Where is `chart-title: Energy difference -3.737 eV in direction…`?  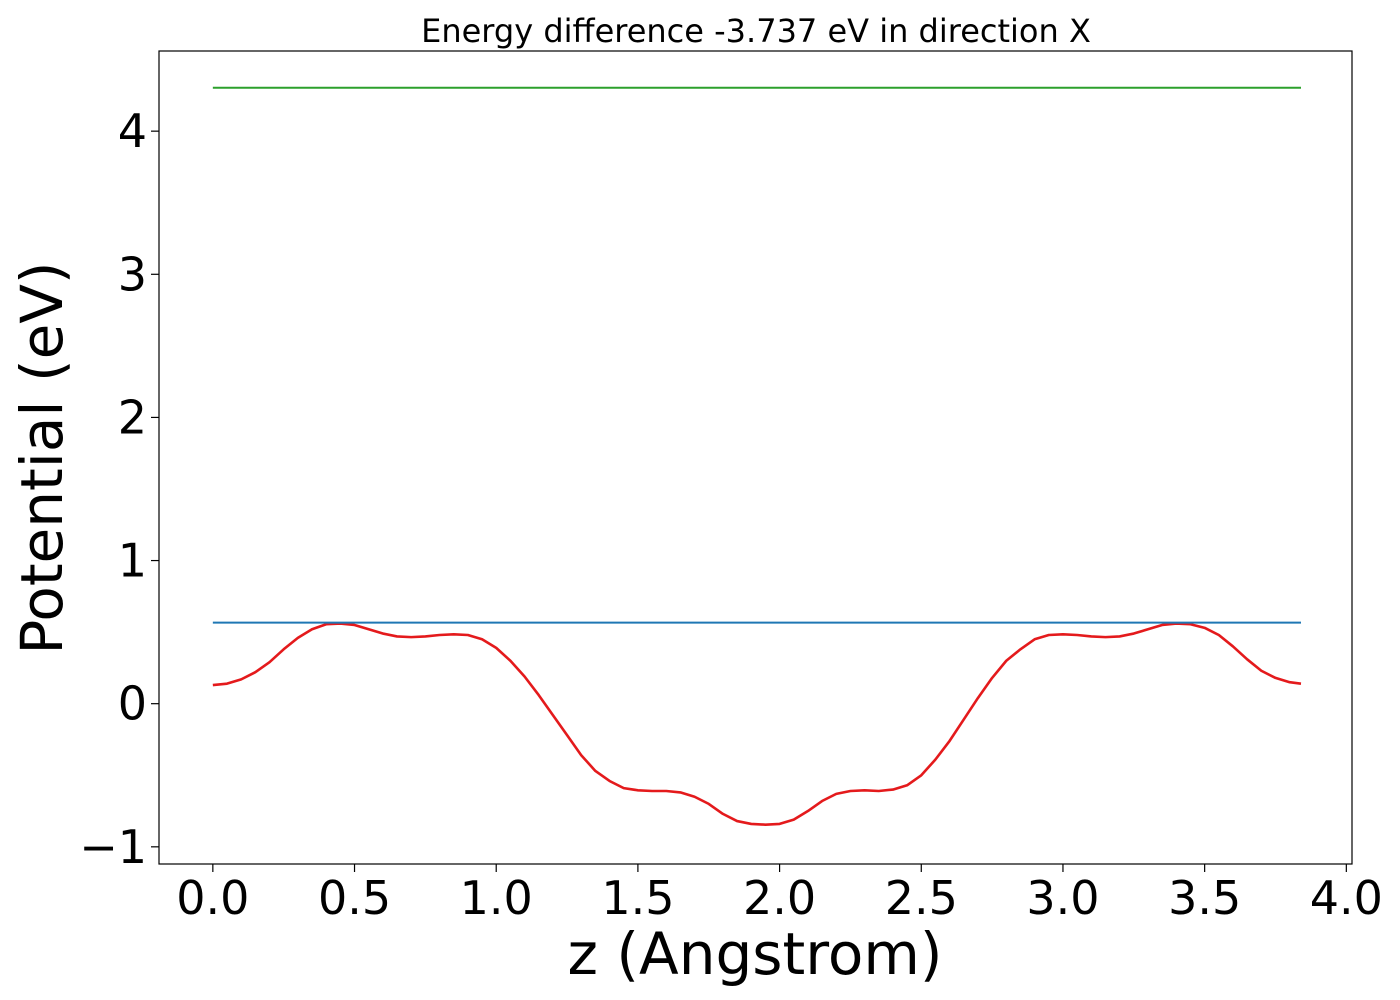
chart-title: Energy difference -3.737 eV in direction… is located at coordinates (756, 31).